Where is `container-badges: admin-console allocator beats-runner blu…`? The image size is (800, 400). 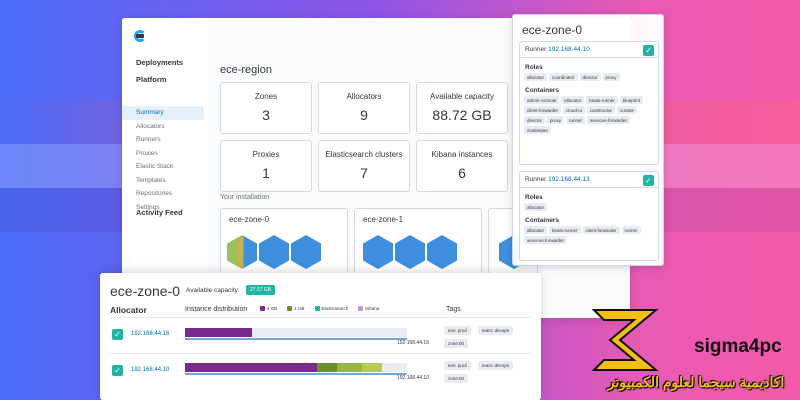
container-badges: admin-console allocator beats-runner blu… is located at coordinates (589, 115).